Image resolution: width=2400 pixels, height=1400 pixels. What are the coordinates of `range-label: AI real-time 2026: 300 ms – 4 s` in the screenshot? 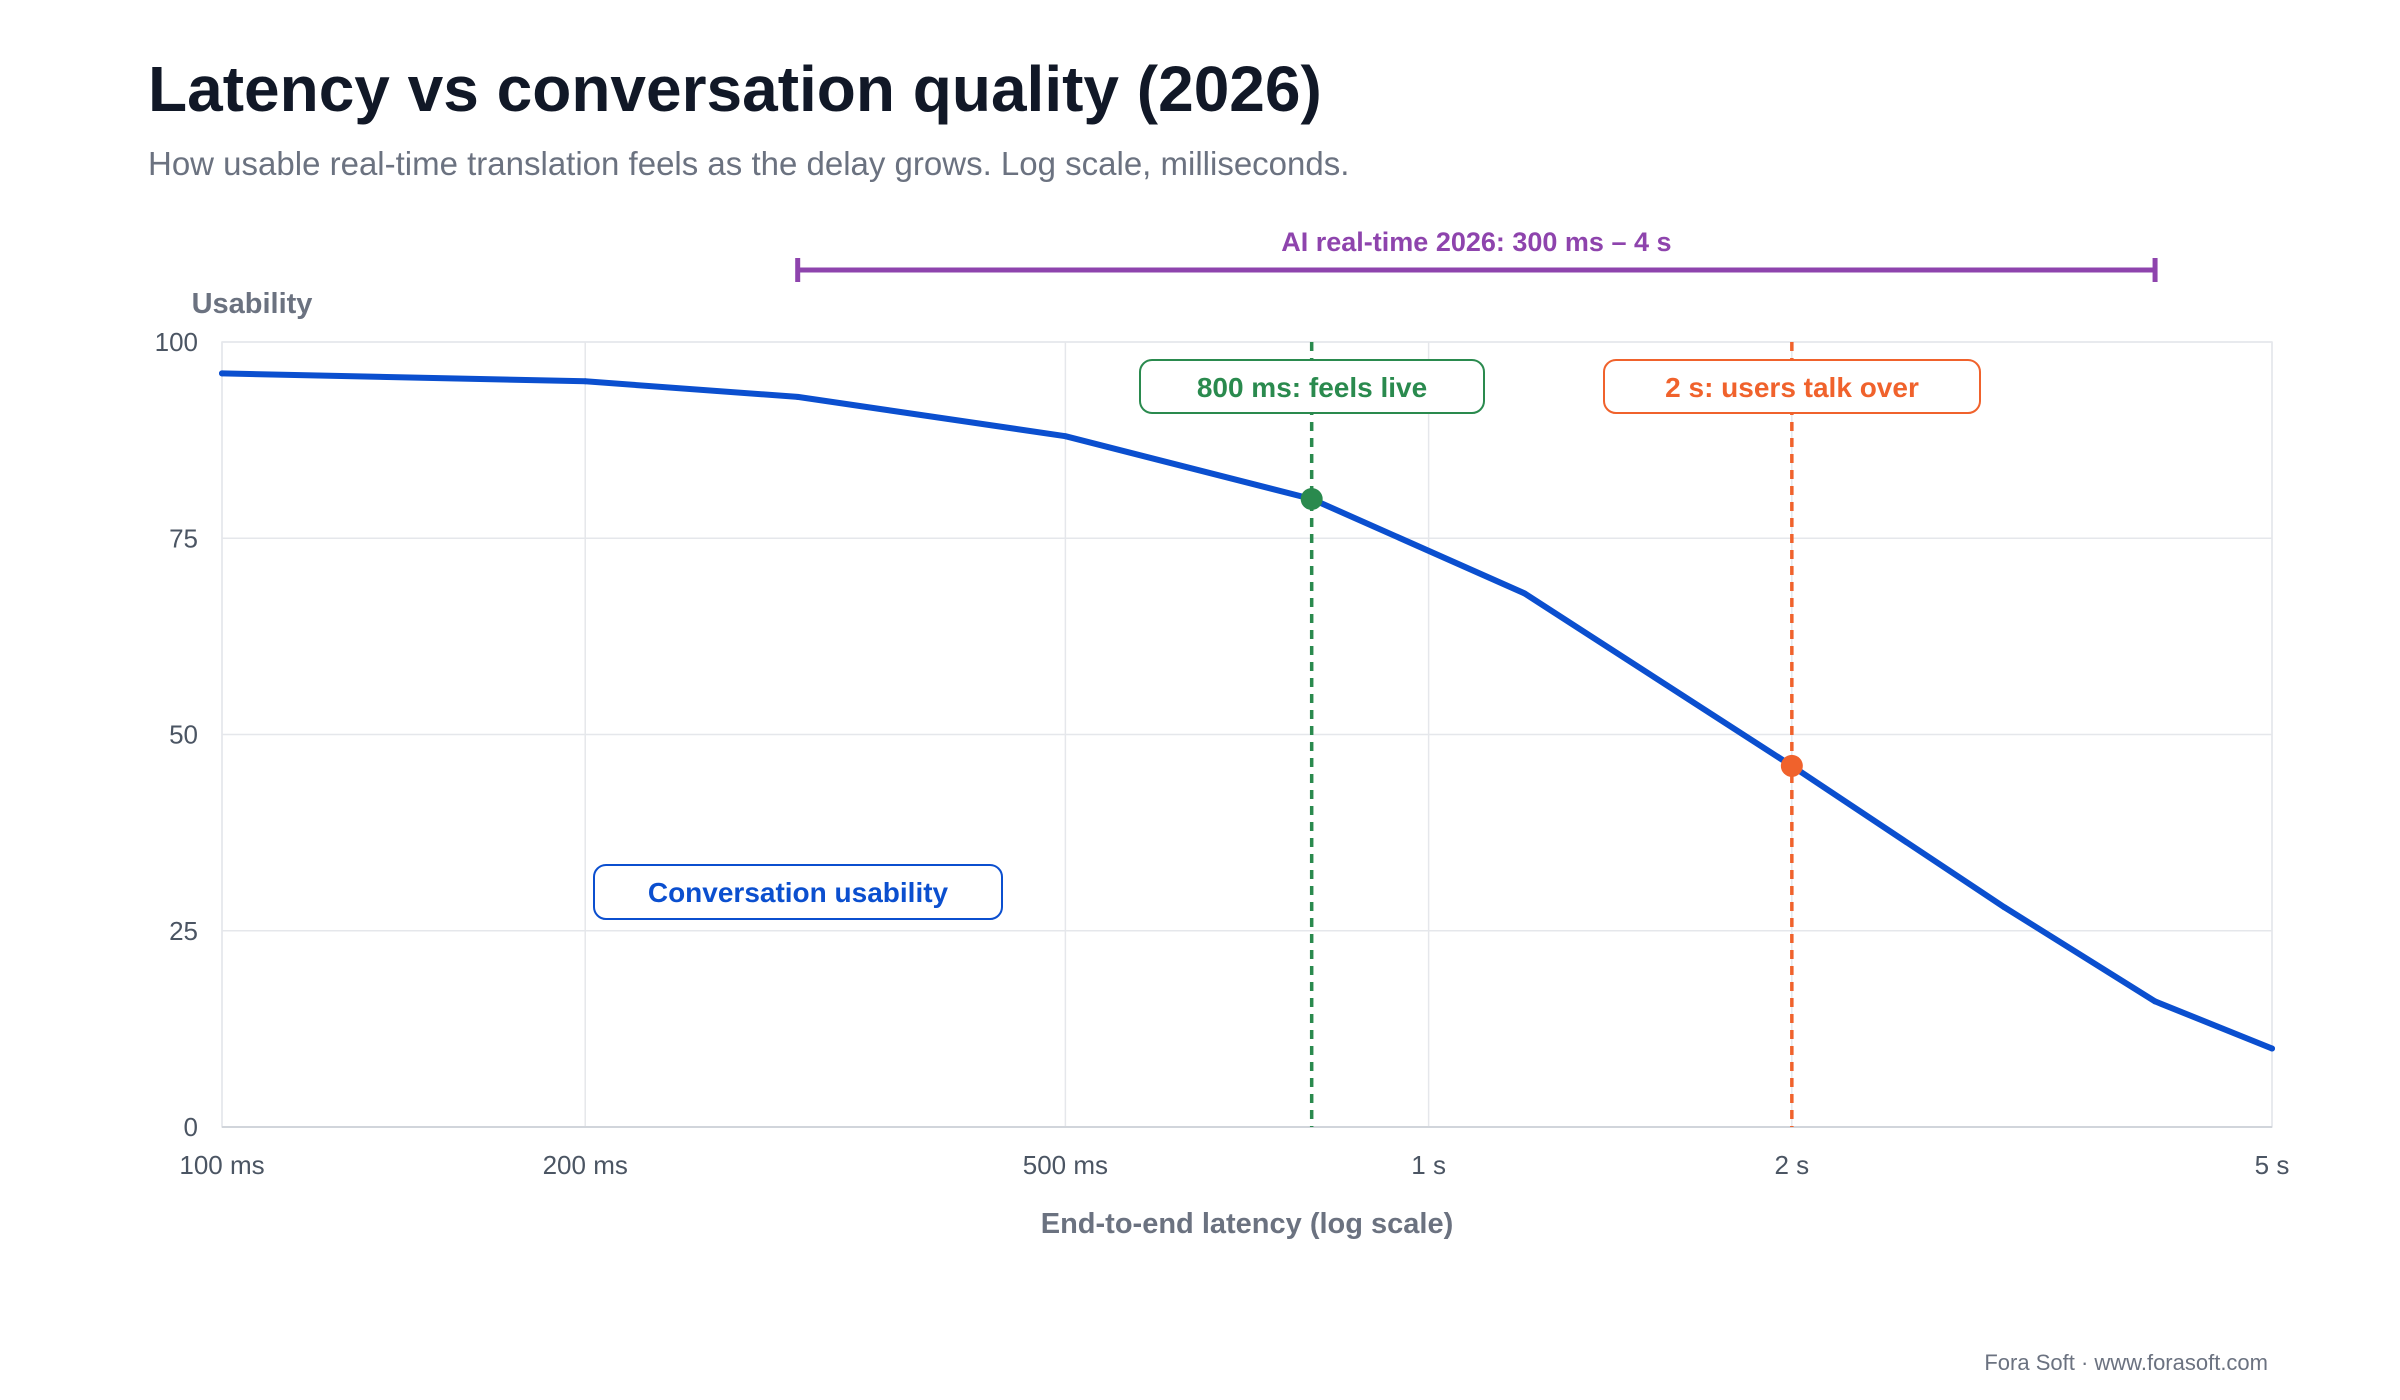 It's located at (1476, 242).